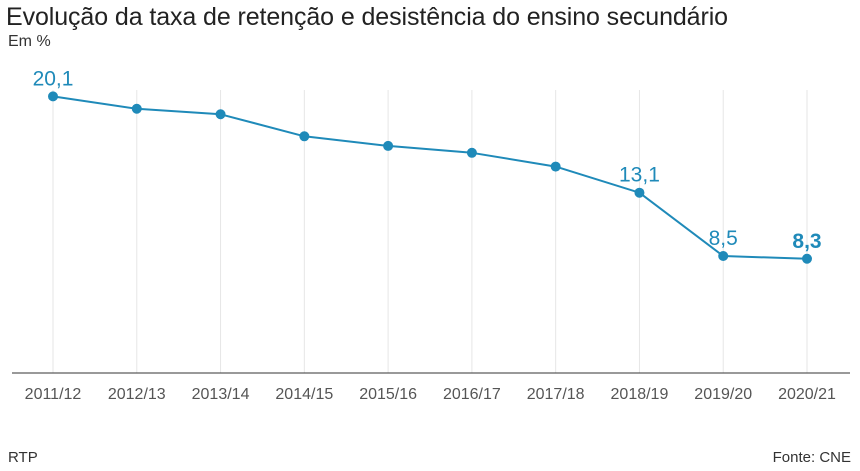 The height and width of the screenshot is (471, 860). I want to click on x-tick-label: 2012/13, so click(137, 394).